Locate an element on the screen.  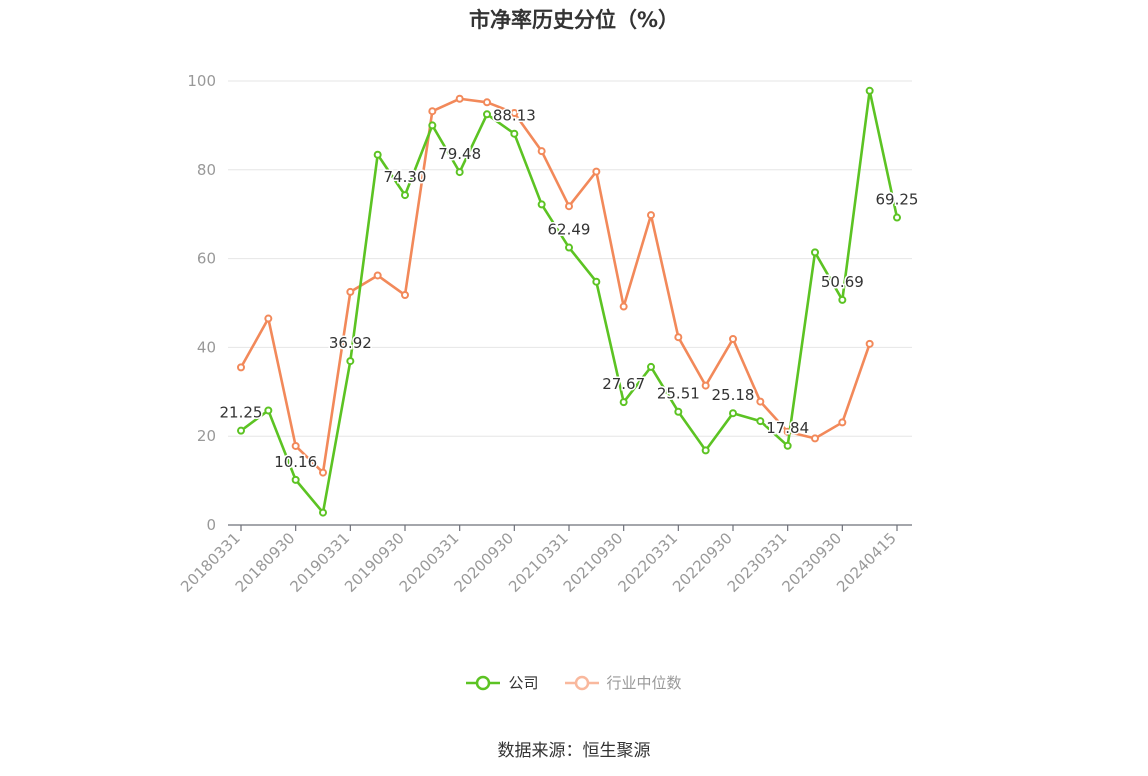
y-tick-label: 20 is located at coordinates (206, 436).